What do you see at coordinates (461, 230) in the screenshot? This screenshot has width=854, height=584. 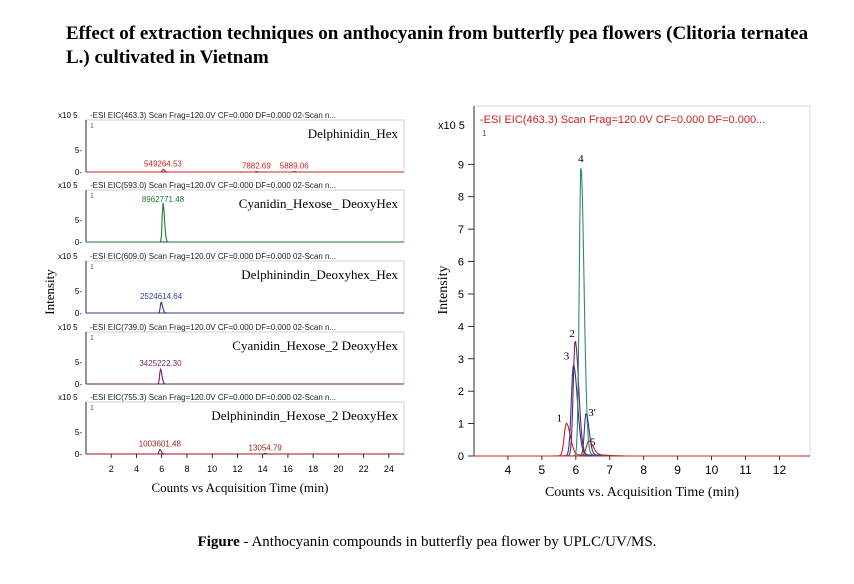 I see `right-y-tick-label: 7` at bounding box center [461, 230].